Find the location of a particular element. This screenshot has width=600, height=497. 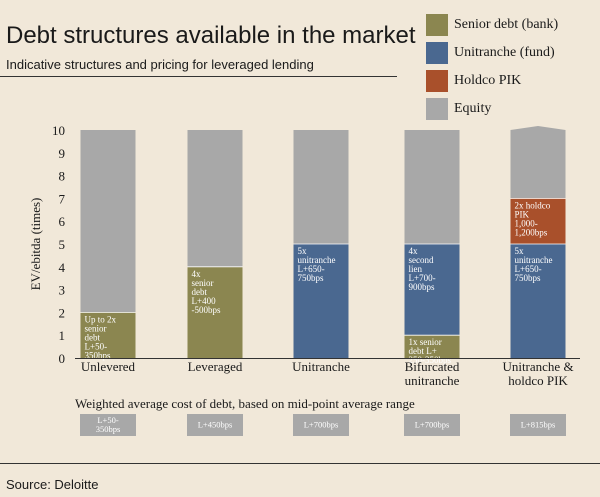

bar-segment-label: 350bps is located at coordinates (98, 355).